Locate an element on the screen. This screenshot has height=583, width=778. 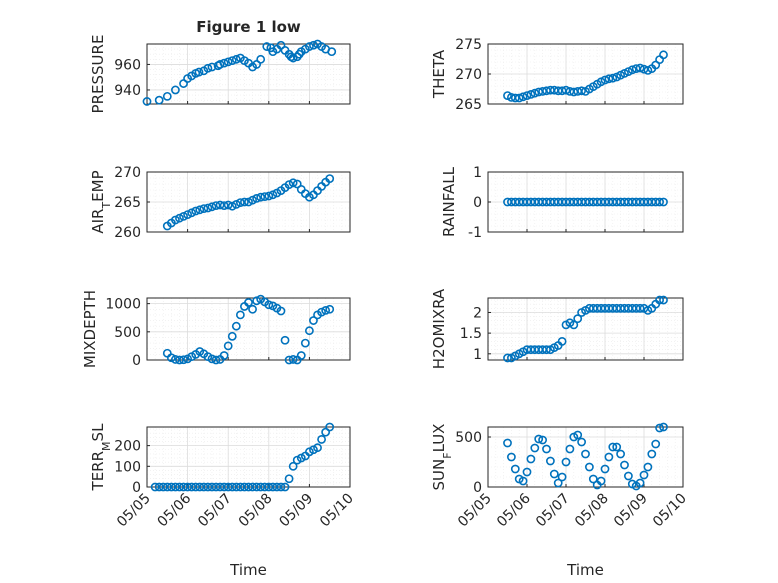
y-tick-label: 1000 is located at coordinates (123, 305).